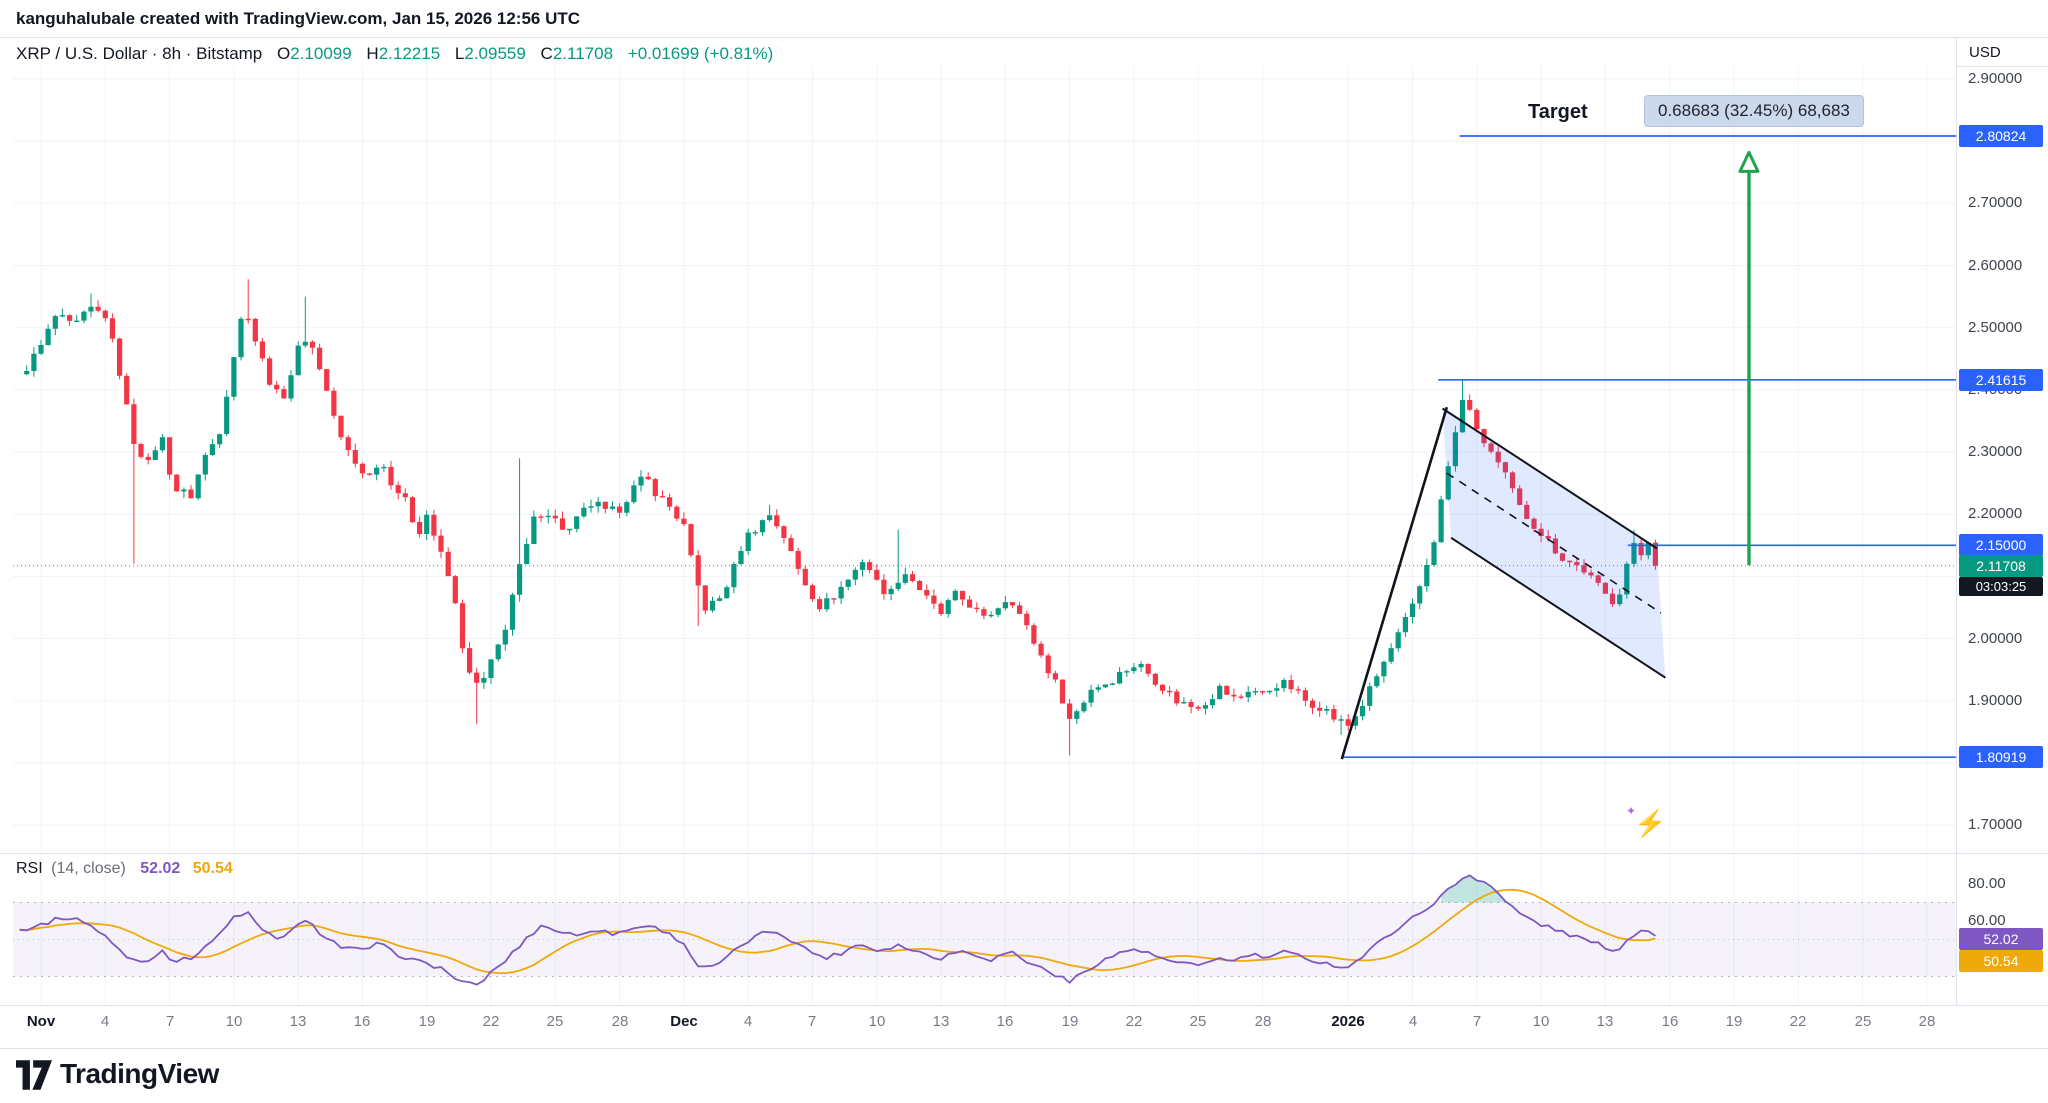  Describe the element at coordinates (2001, 586) in the screenshot. I see `bar-countdown-badge: 03:03:25` at that location.